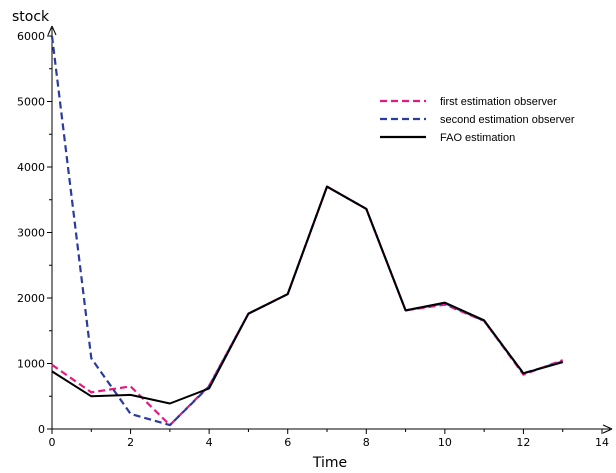 This screenshot has height=473, width=616. What do you see at coordinates (52, 442) in the screenshot?
I see `x-tick-label: 0` at bounding box center [52, 442].